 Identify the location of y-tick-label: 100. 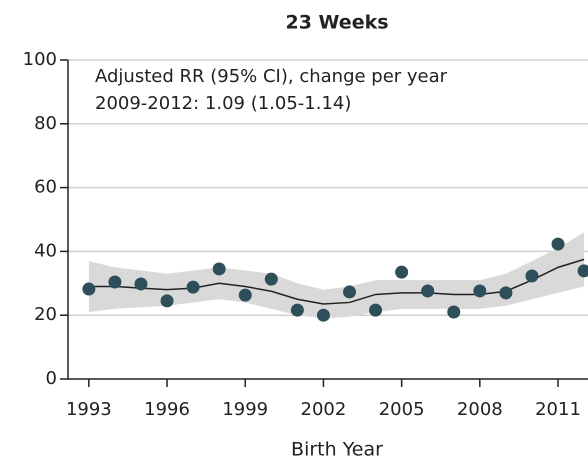
(40, 59).